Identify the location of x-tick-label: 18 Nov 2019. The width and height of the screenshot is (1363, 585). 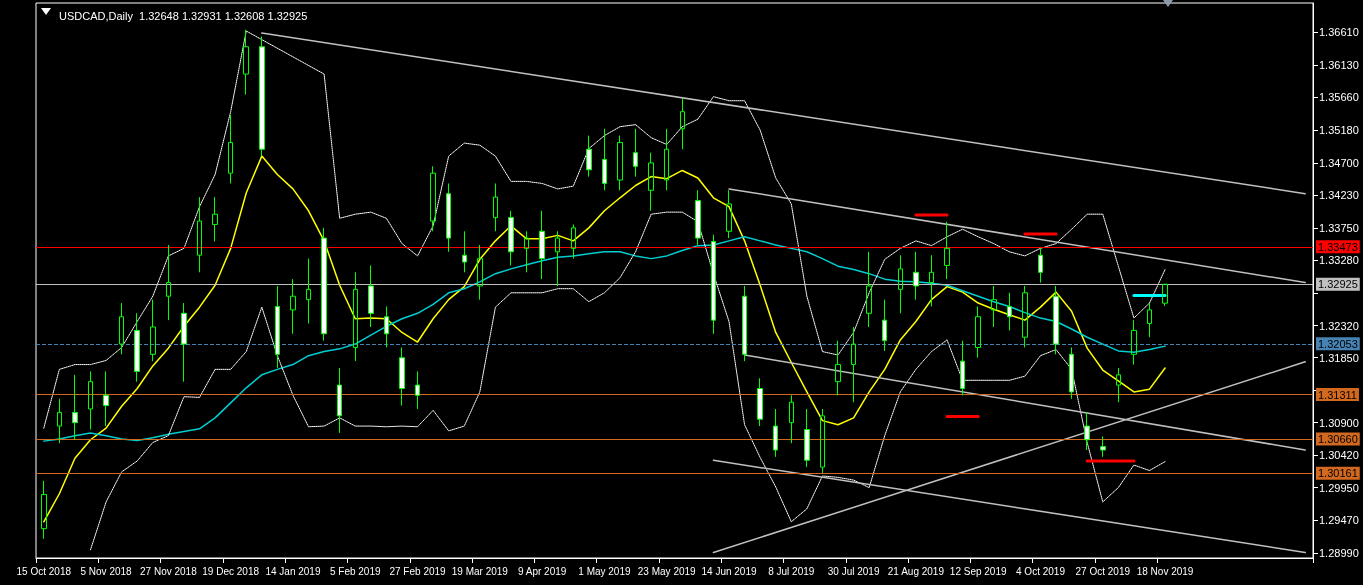
(1165, 571).